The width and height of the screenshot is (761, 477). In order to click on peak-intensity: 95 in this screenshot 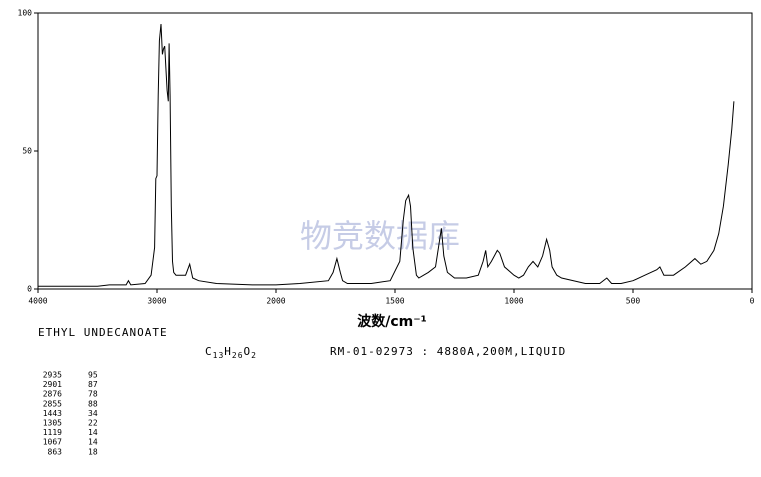, I will do `click(93, 375)`.